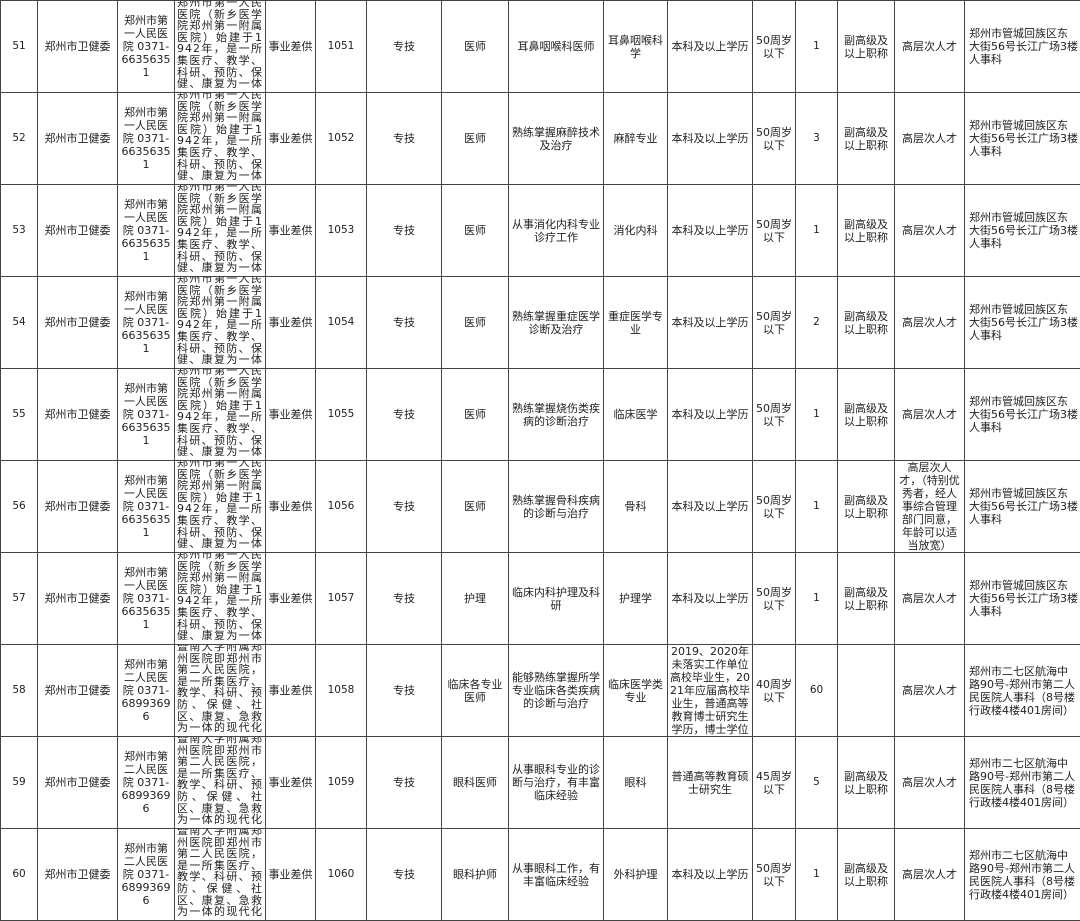  What do you see at coordinates (19, 414) in the screenshot?
I see `row-number-cell: 55` at bounding box center [19, 414].